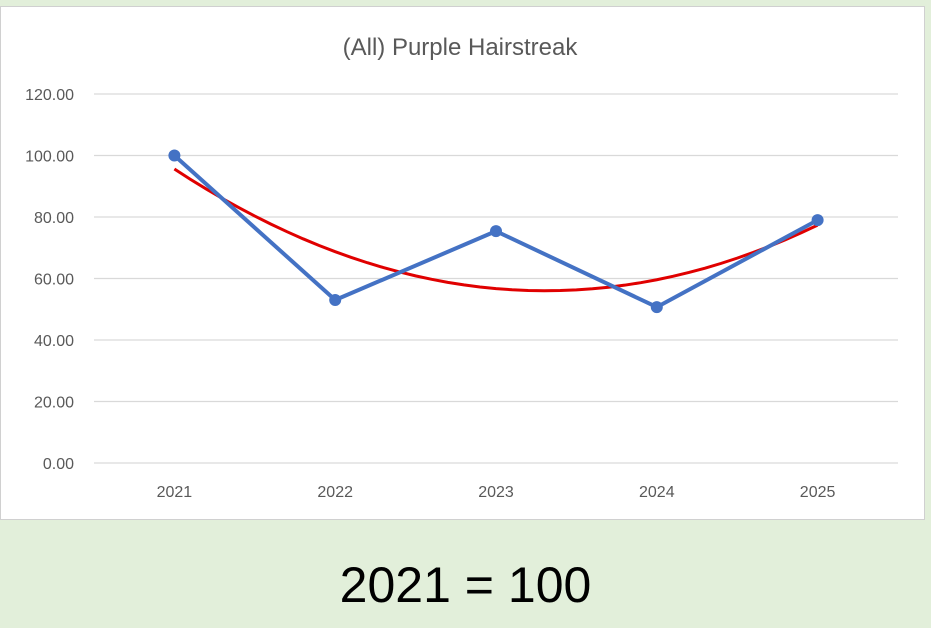 This screenshot has width=931, height=628. Describe the element at coordinates (818, 492) in the screenshot. I see `x-tick-label: 2025` at that location.